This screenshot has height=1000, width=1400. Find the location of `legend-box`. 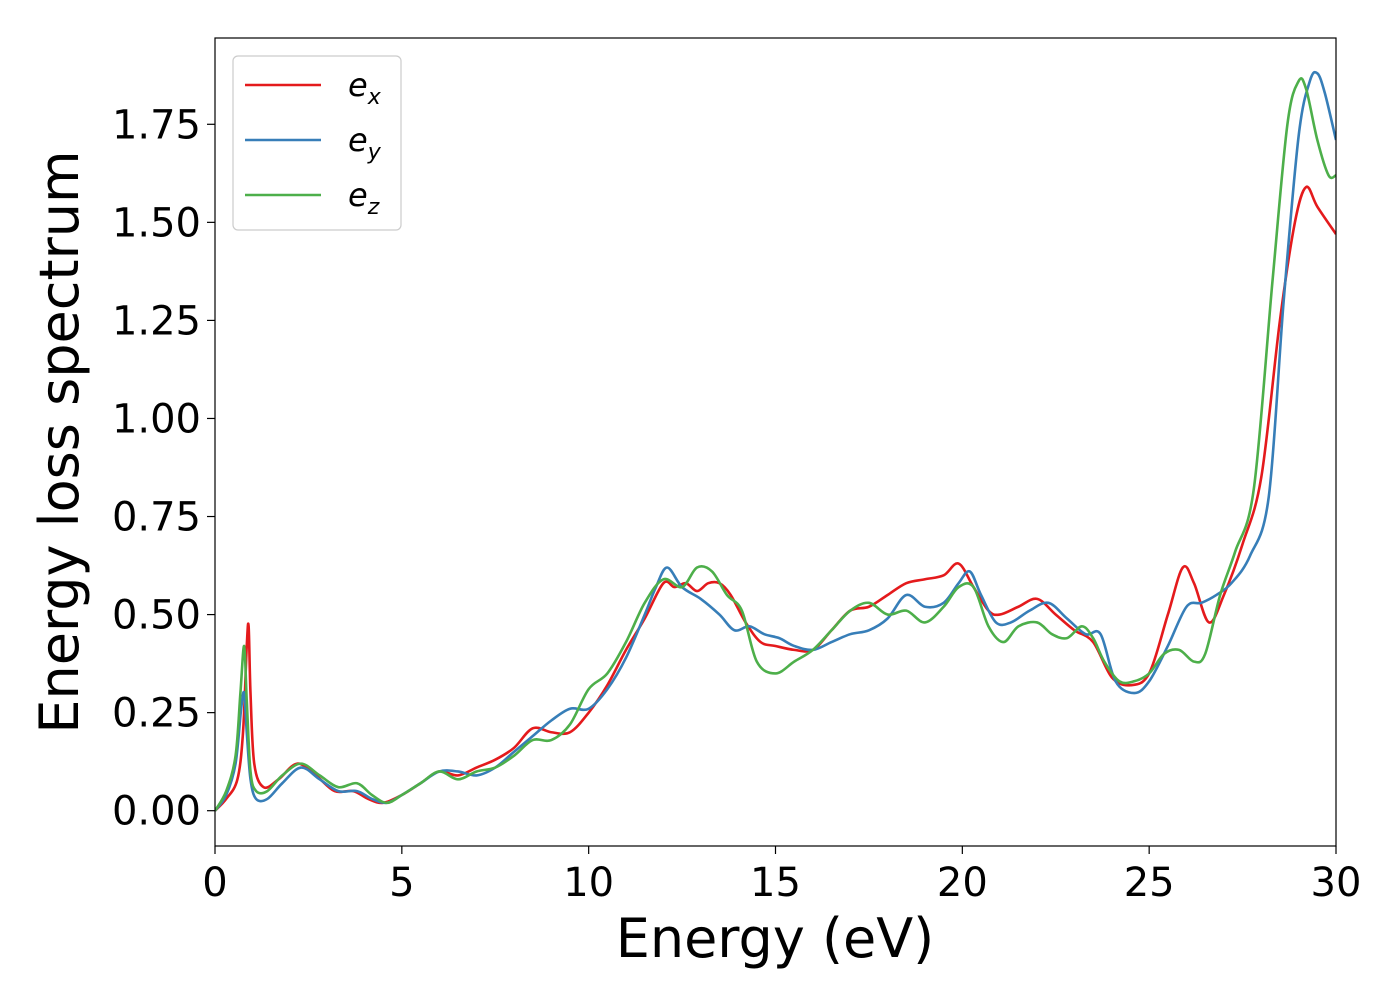

legend-box is located at coordinates (317, 143).